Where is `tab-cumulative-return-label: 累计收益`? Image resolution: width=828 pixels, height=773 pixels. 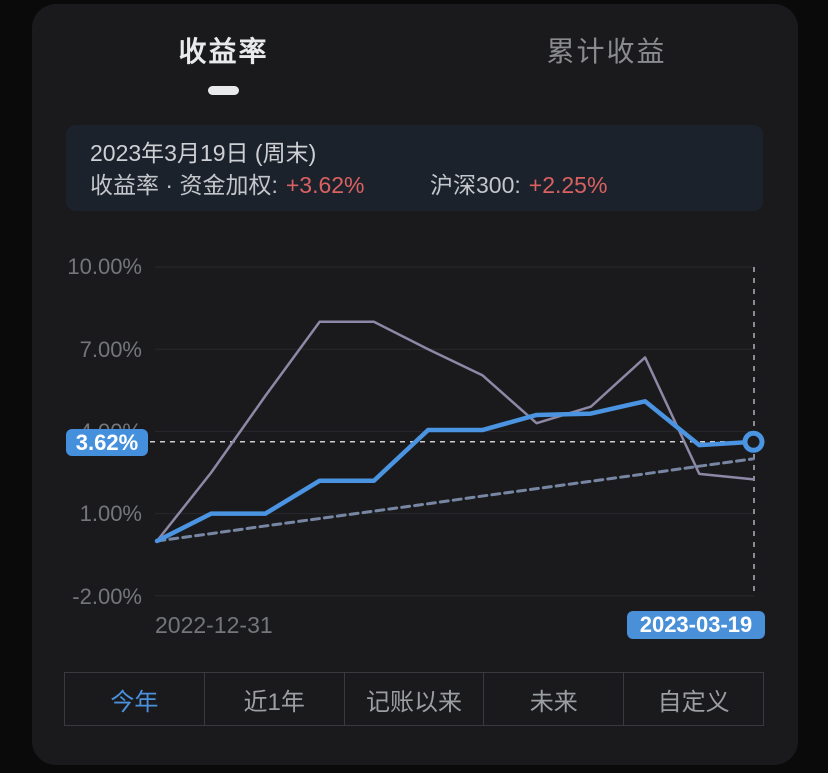 tab-cumulative-return-label: 累计收益 is located at coordinates (606, 51).